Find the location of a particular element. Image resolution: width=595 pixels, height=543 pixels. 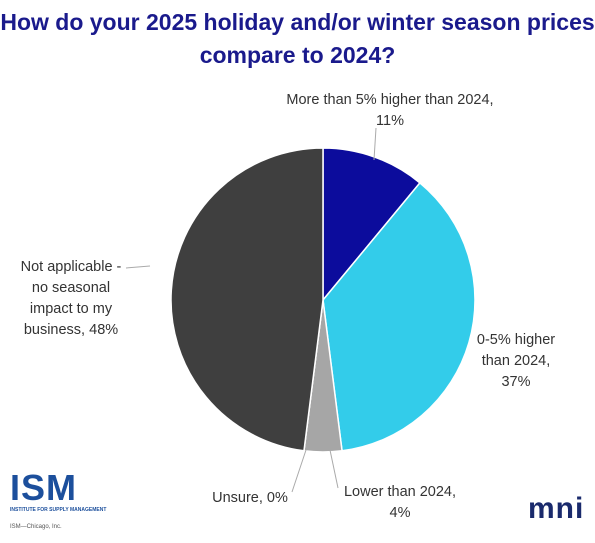

category-label: More than 5% higher than 2024, is located at coordinates (390, 100).